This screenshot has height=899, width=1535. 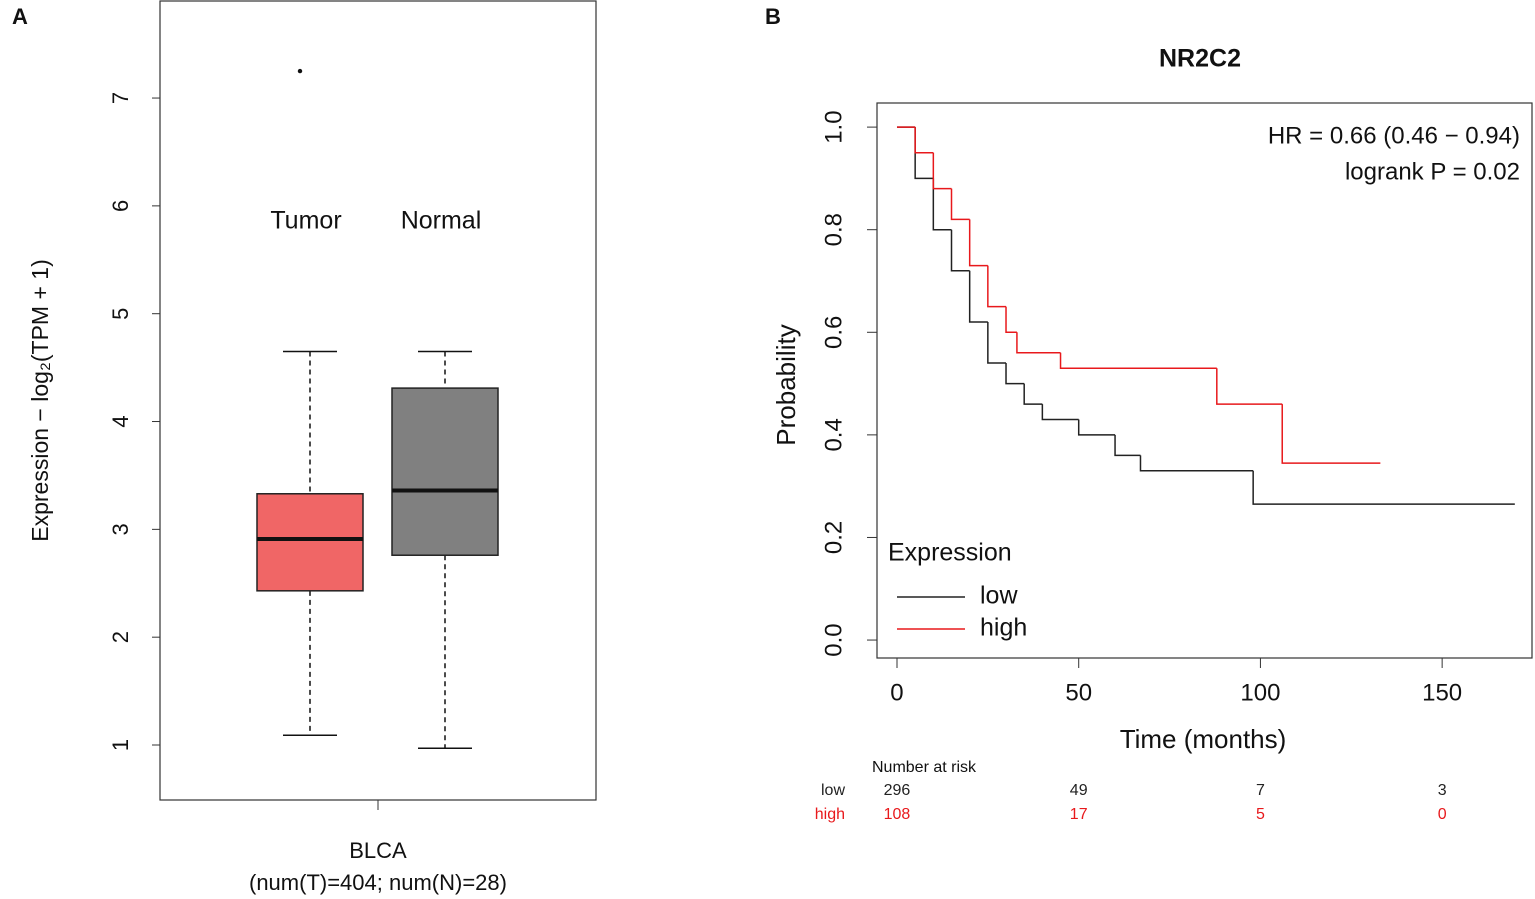 What do you see at coordinates (20, 16) in the screenshot?
I see `panel-label: A` at bounding box center [20, 16].